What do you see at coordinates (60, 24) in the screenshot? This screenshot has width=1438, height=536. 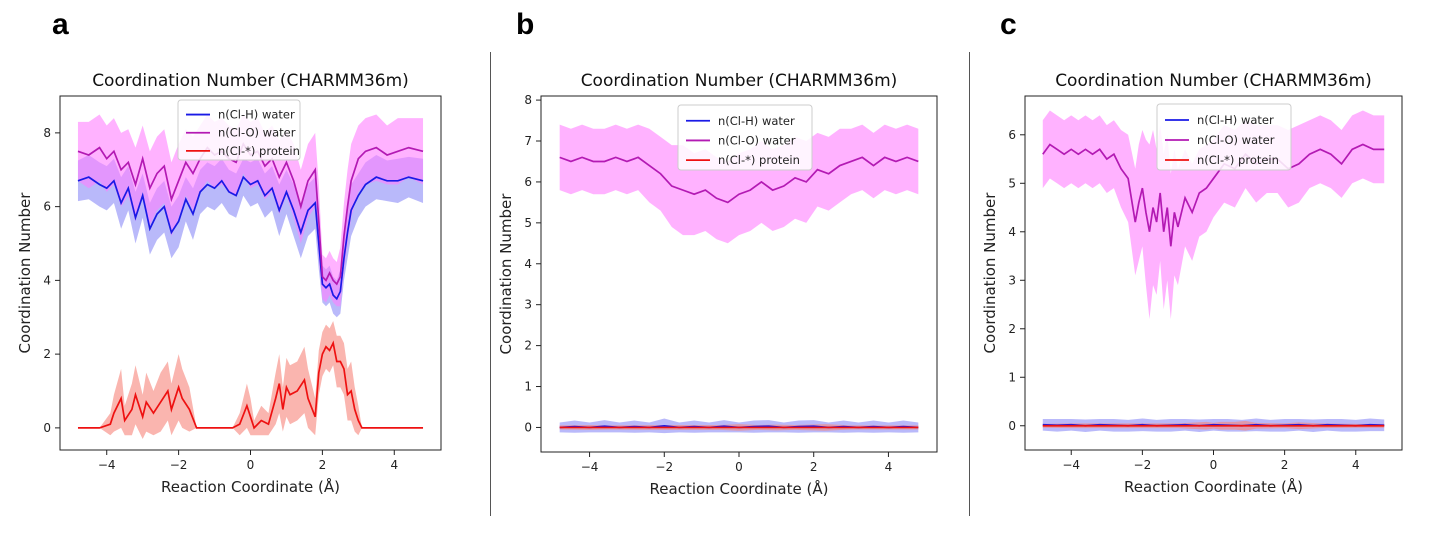 I see `panel-letter-a: a` at bounding box center [60, 24].